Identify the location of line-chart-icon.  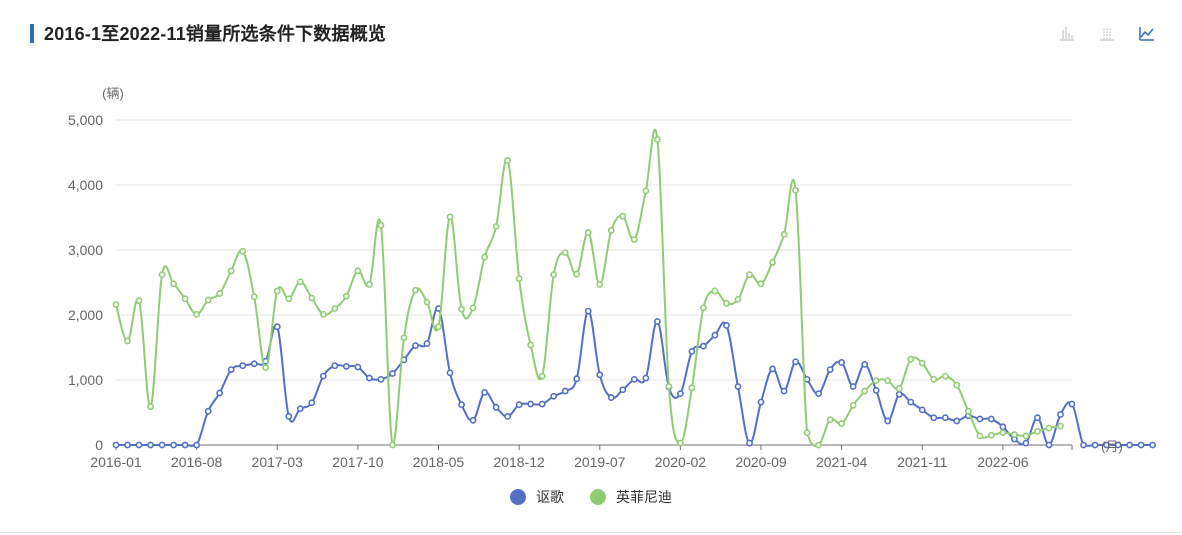
(1147, 33).